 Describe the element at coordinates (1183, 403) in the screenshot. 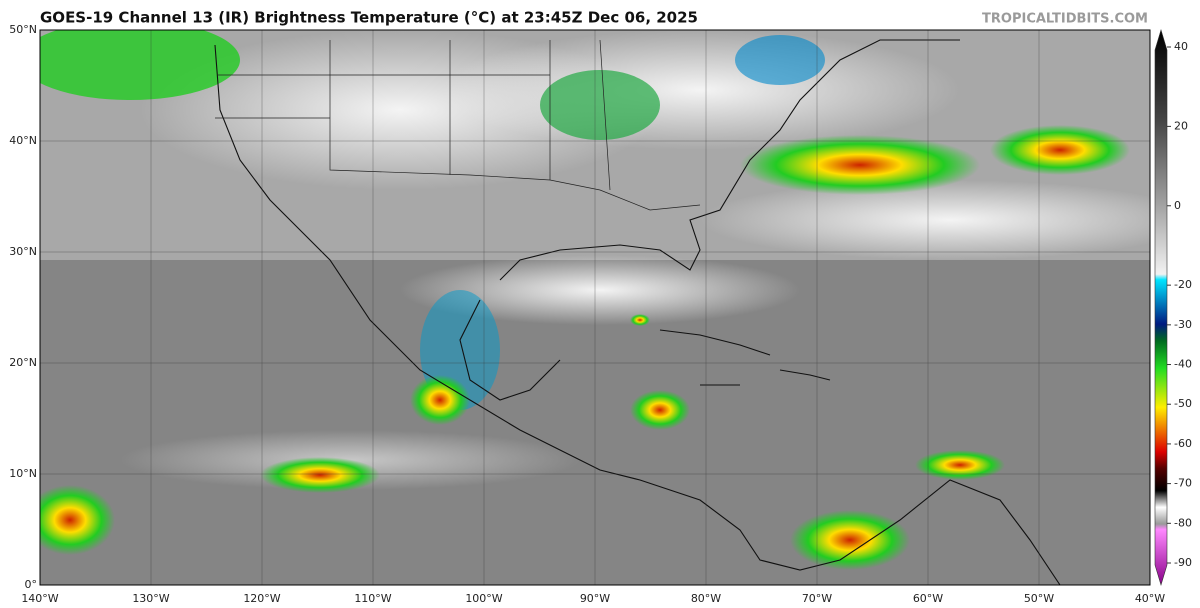

I see `colorbar-label: -50` at that location.